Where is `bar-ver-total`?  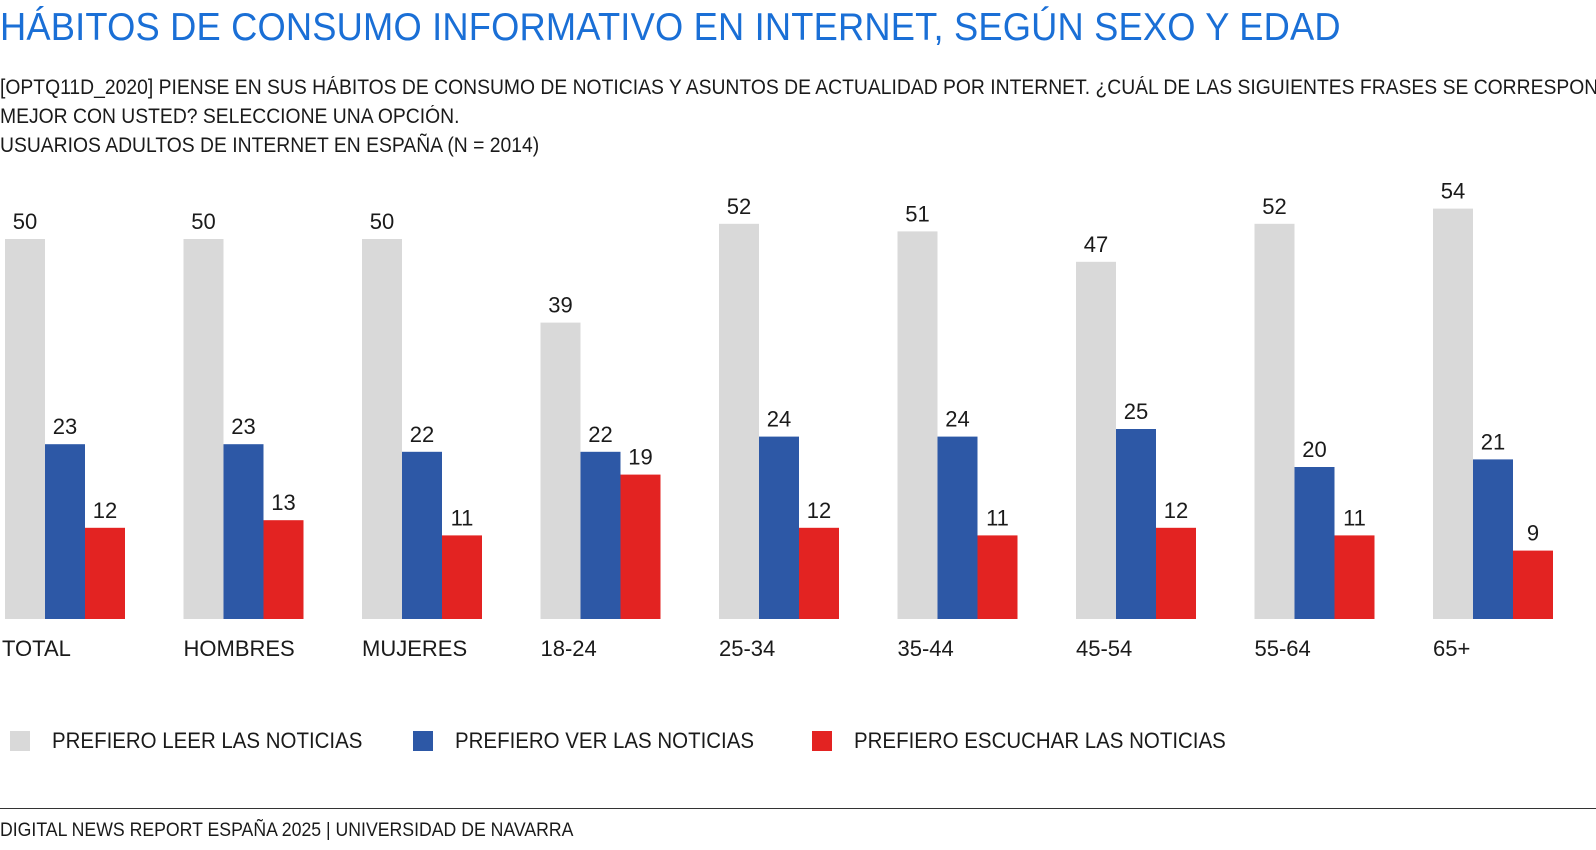
bar-ver-total is located at coordinates (65, 531).